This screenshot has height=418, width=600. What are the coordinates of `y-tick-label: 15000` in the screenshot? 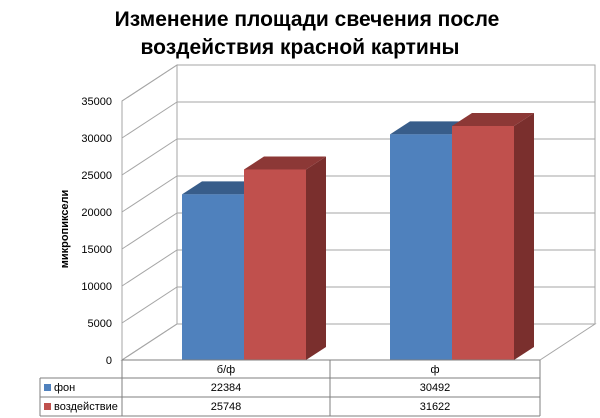 It's located at (96, 250).